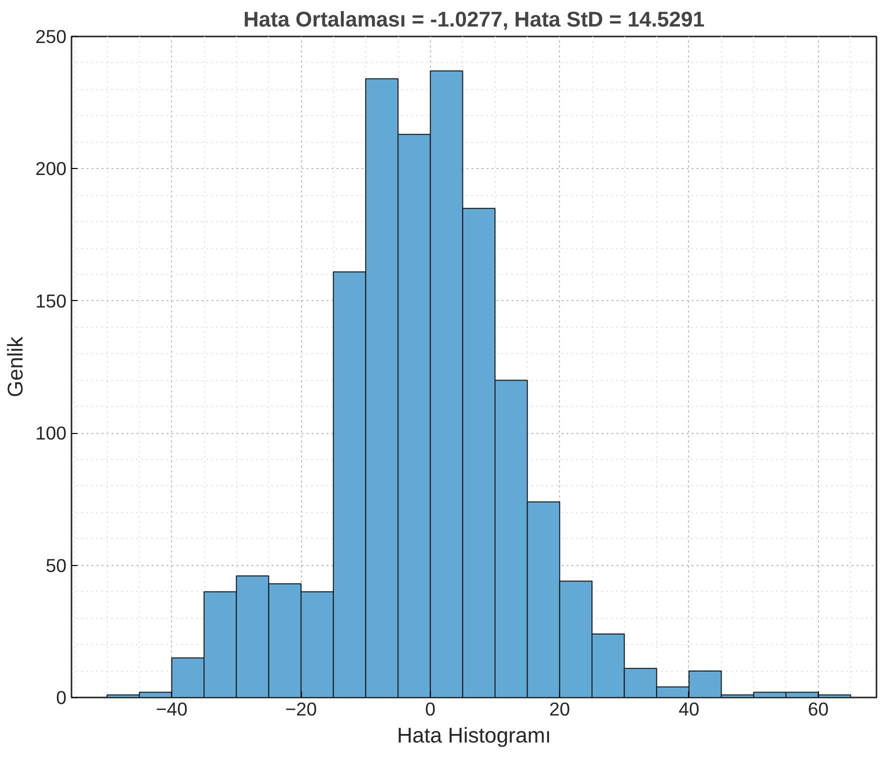 Image resolution: width=896 pixels, height=758 pixels. Describe the element at coordinates (56, 565) in the screenshot. I see `y-tick-label: 50` at that location.